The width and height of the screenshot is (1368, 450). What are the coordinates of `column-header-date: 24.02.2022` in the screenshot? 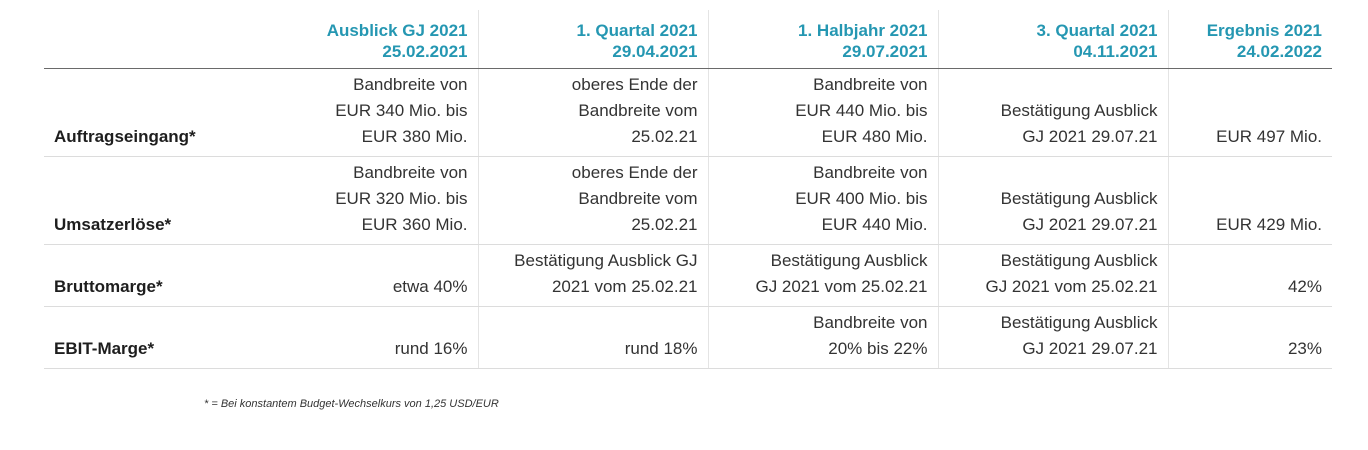 It's located at (1279, 51).